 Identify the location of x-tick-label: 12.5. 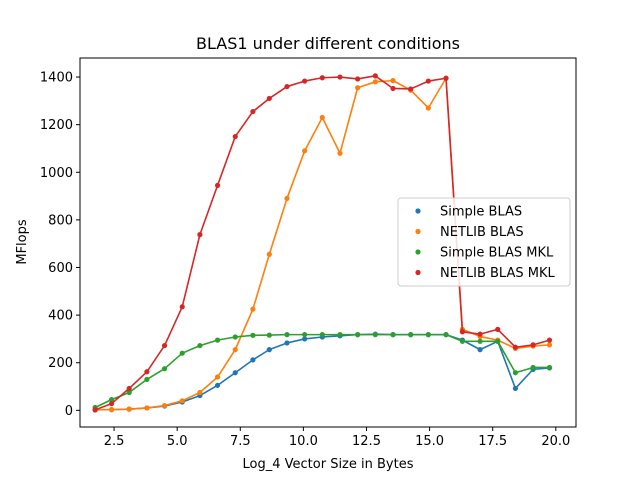
(366, 441).